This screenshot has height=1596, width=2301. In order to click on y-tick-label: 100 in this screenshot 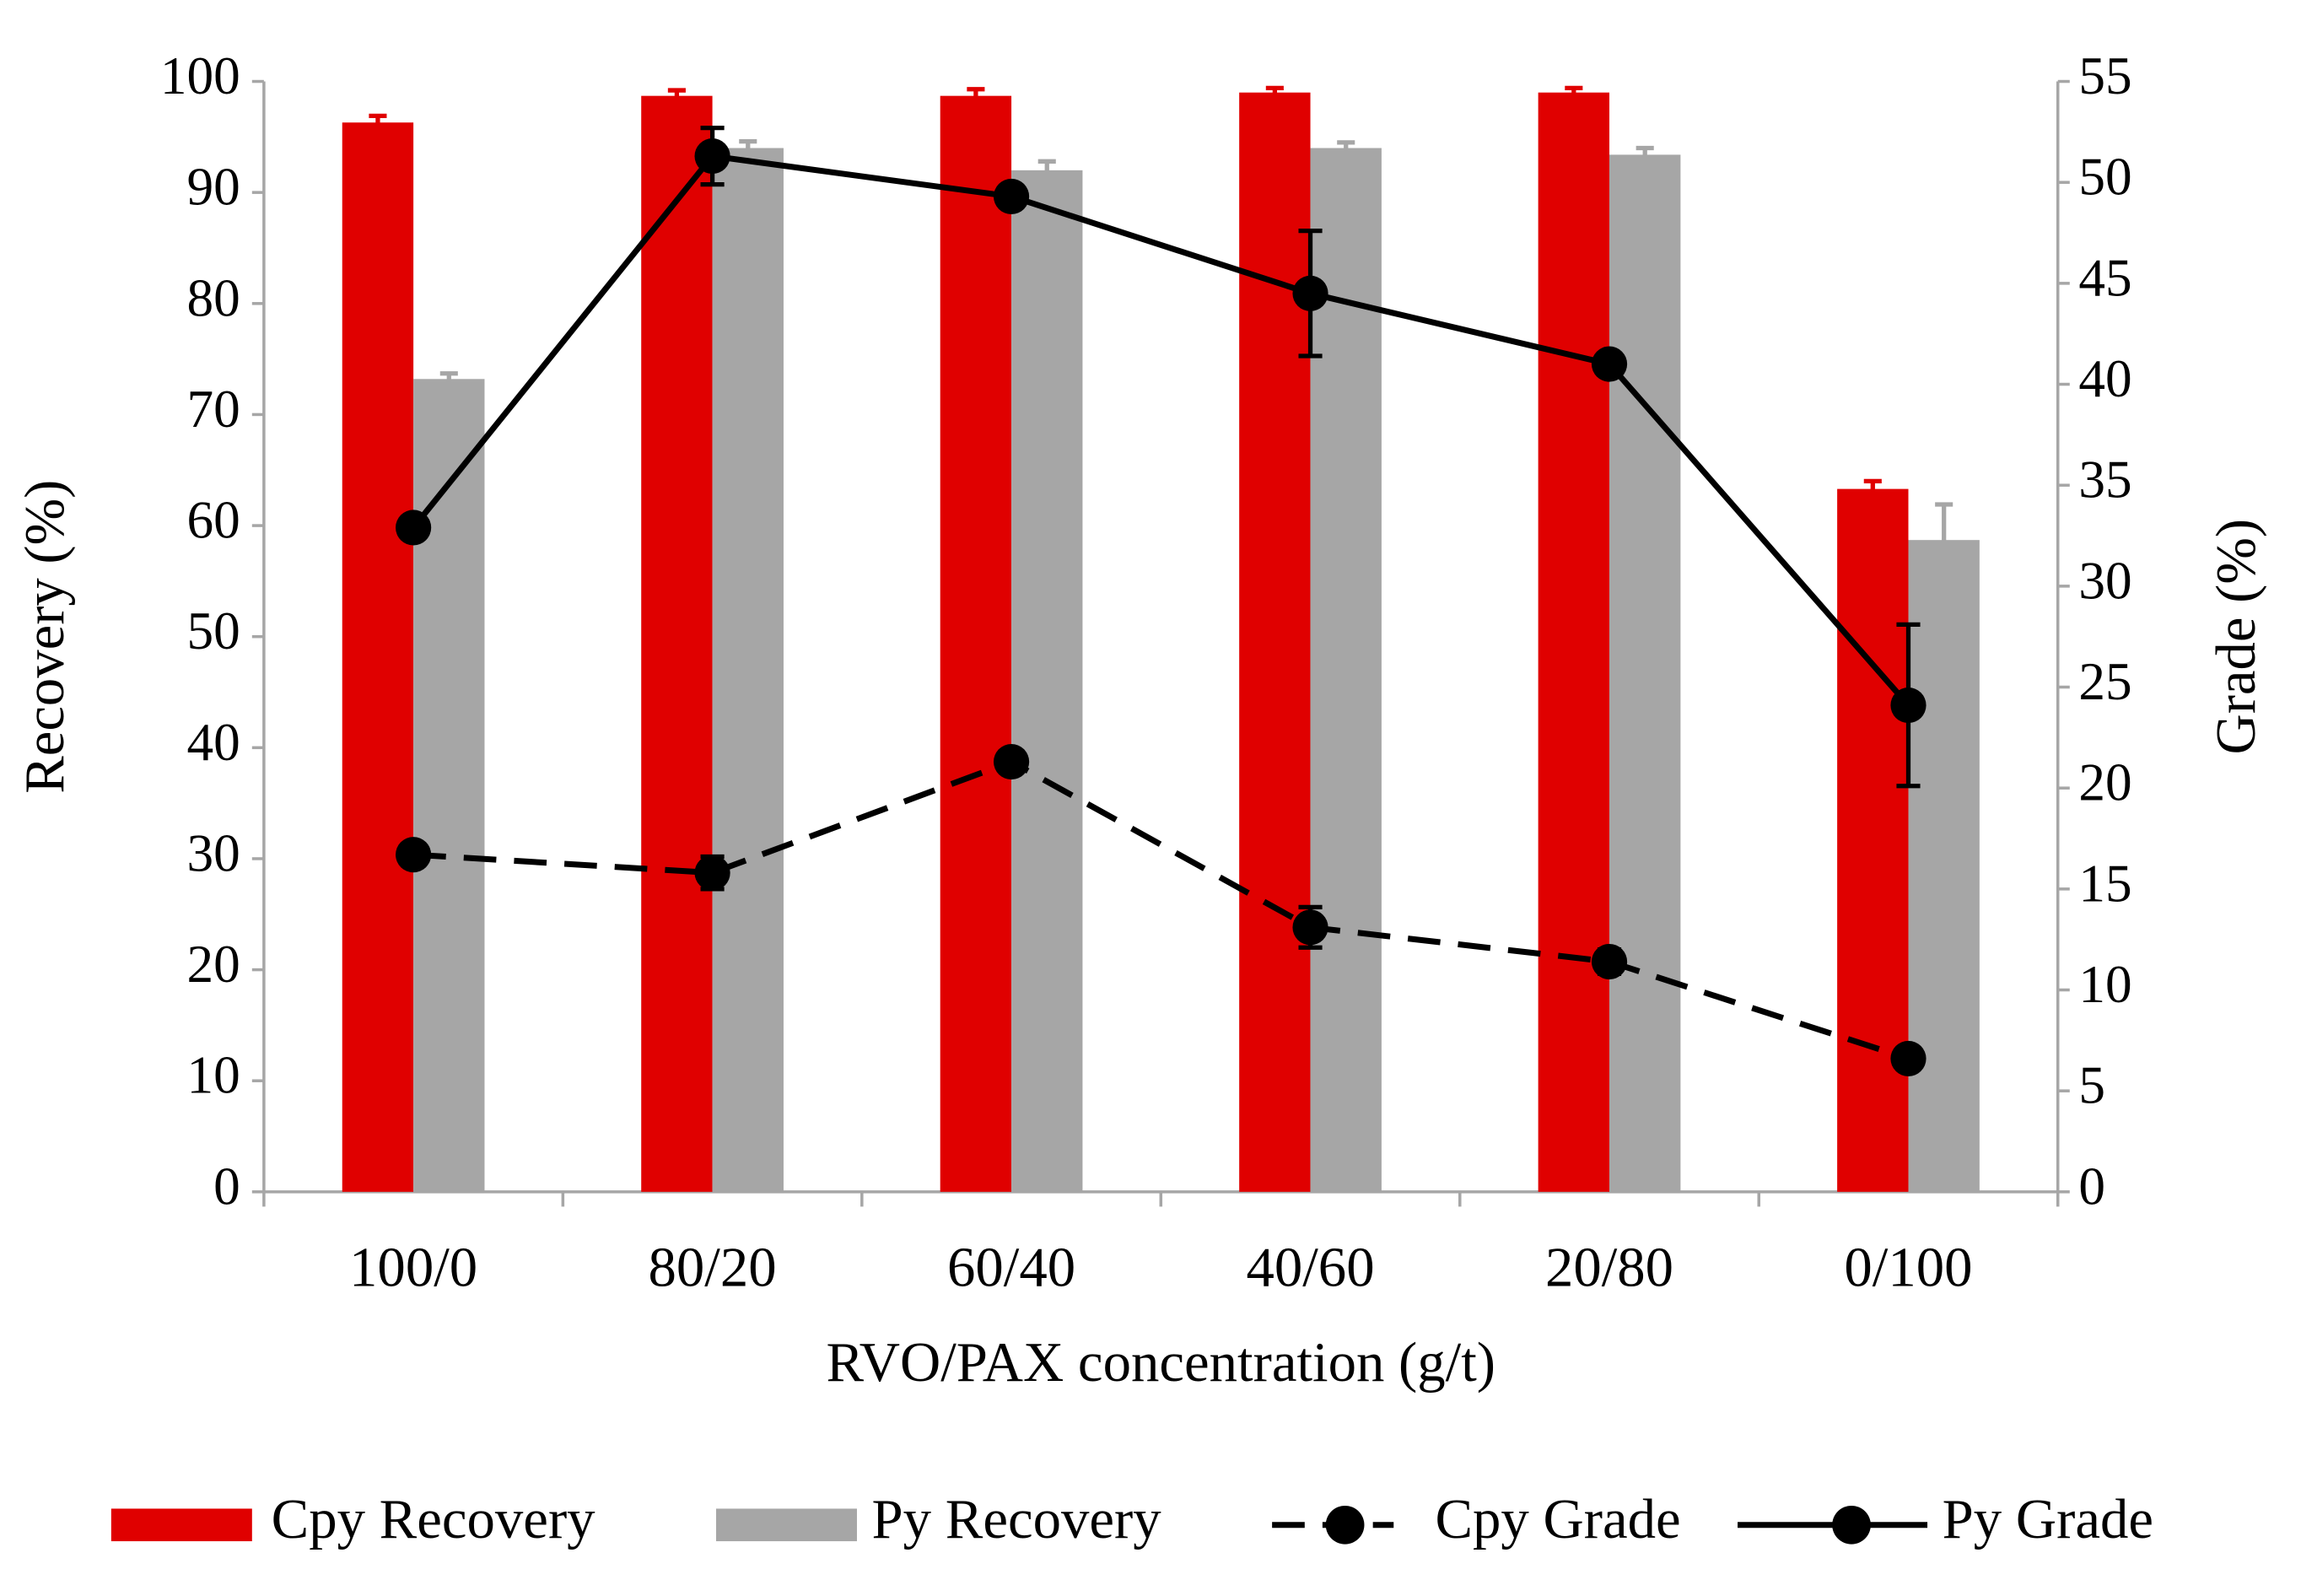, I will do `click(200, 75)`.